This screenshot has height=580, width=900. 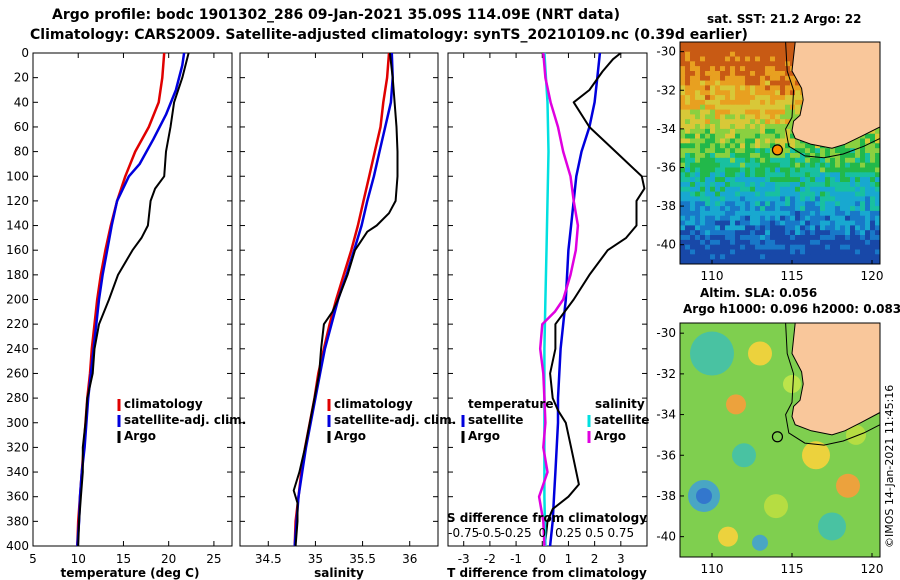 What do you see at coordinates (792, 276) in the screenshot?
I see `x-tick-label: 115` at bounding box center [792, 276].